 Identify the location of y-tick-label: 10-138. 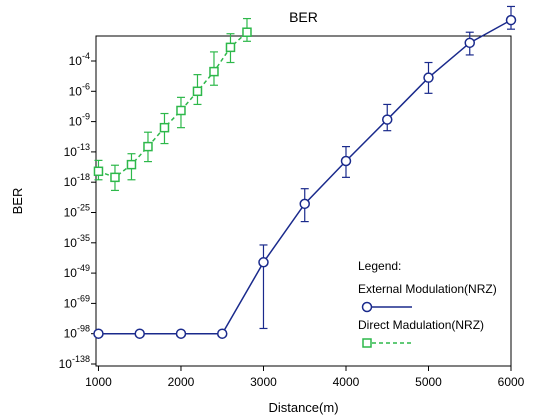
(74, 362).